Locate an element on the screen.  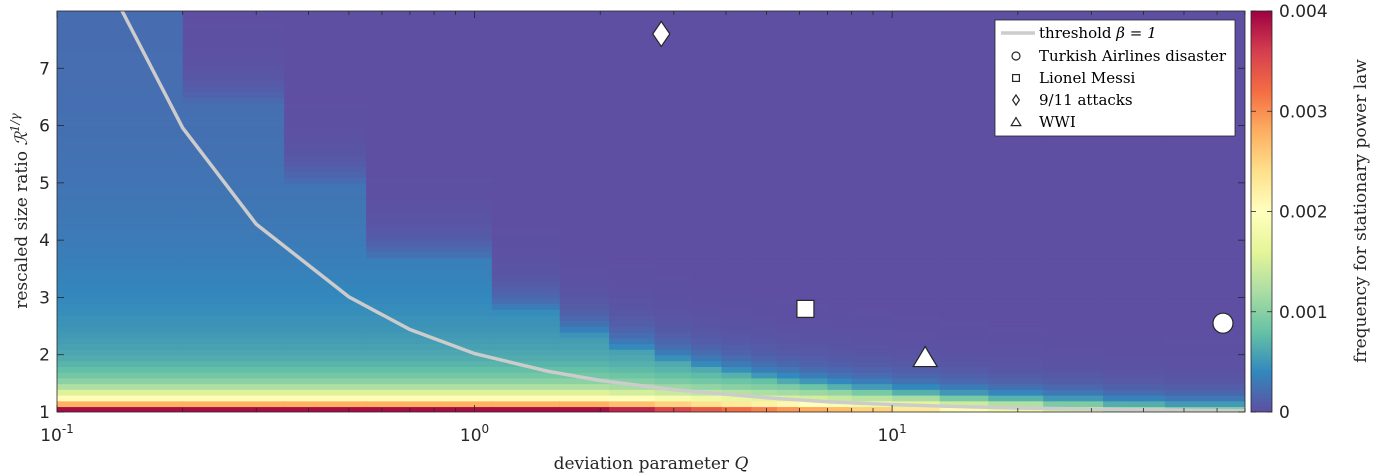
y-tick-label: 7 is located at coordinates (44, 69).